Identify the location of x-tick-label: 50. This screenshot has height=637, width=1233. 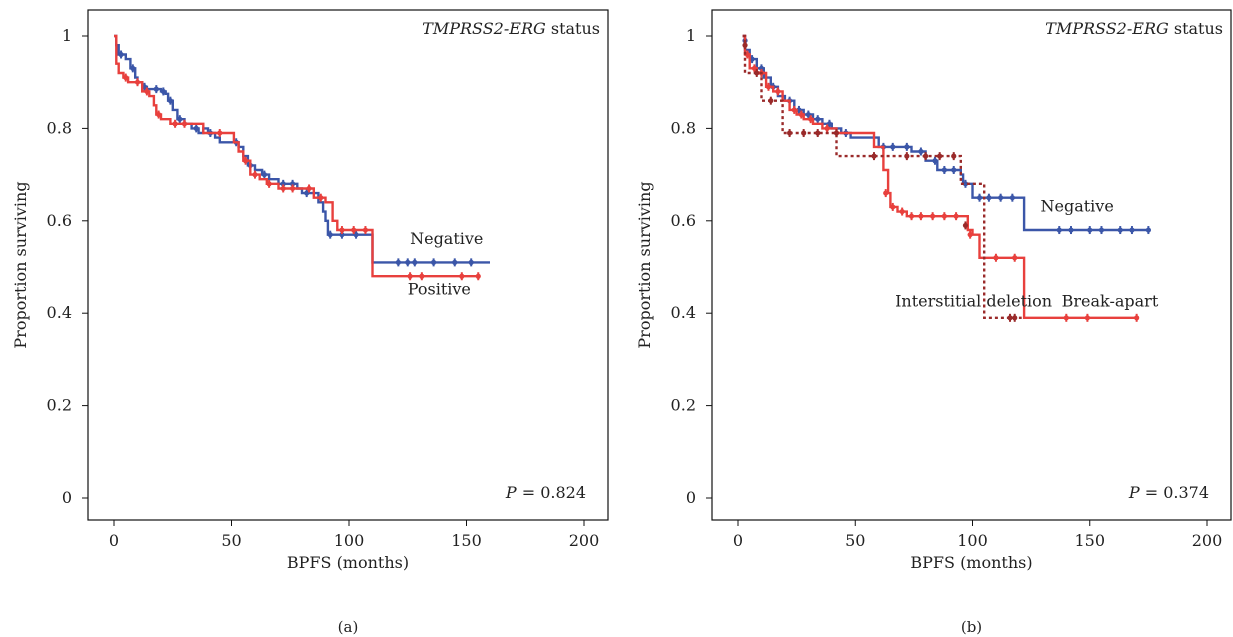
(231, 540).